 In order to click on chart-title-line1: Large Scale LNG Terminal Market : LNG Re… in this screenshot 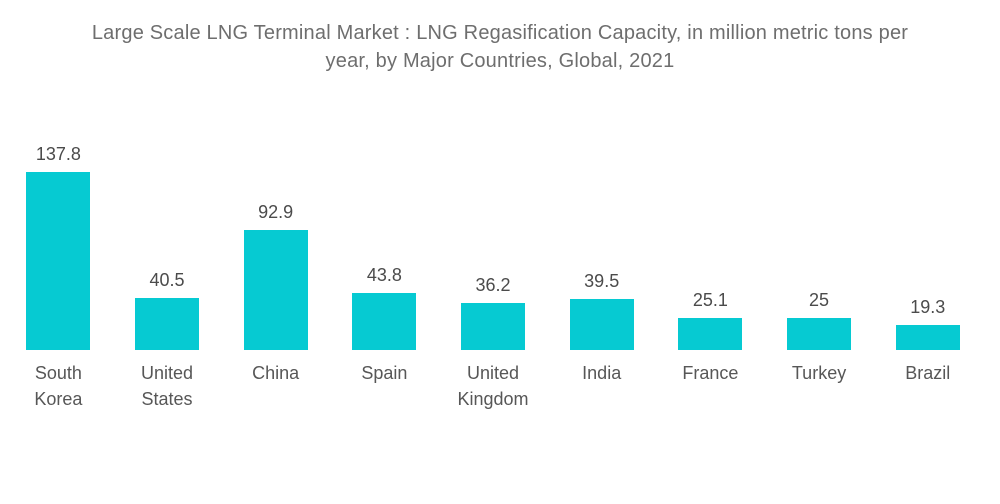, I will do `click(500, 33)`.